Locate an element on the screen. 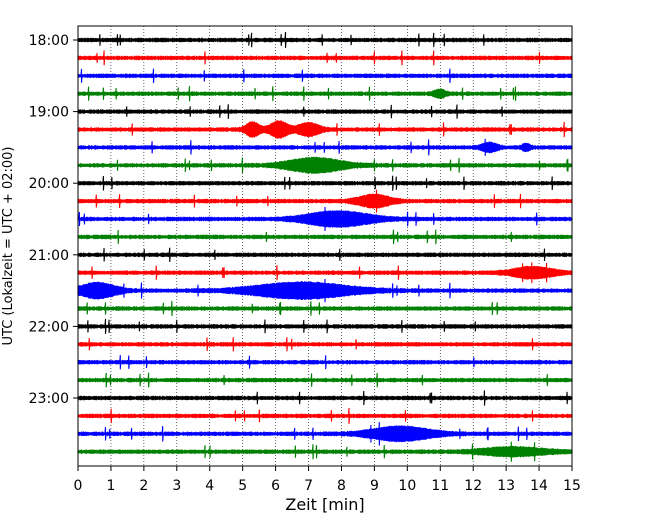  x-axis-label: Zeit [min] is located at coordinates (324, 504).